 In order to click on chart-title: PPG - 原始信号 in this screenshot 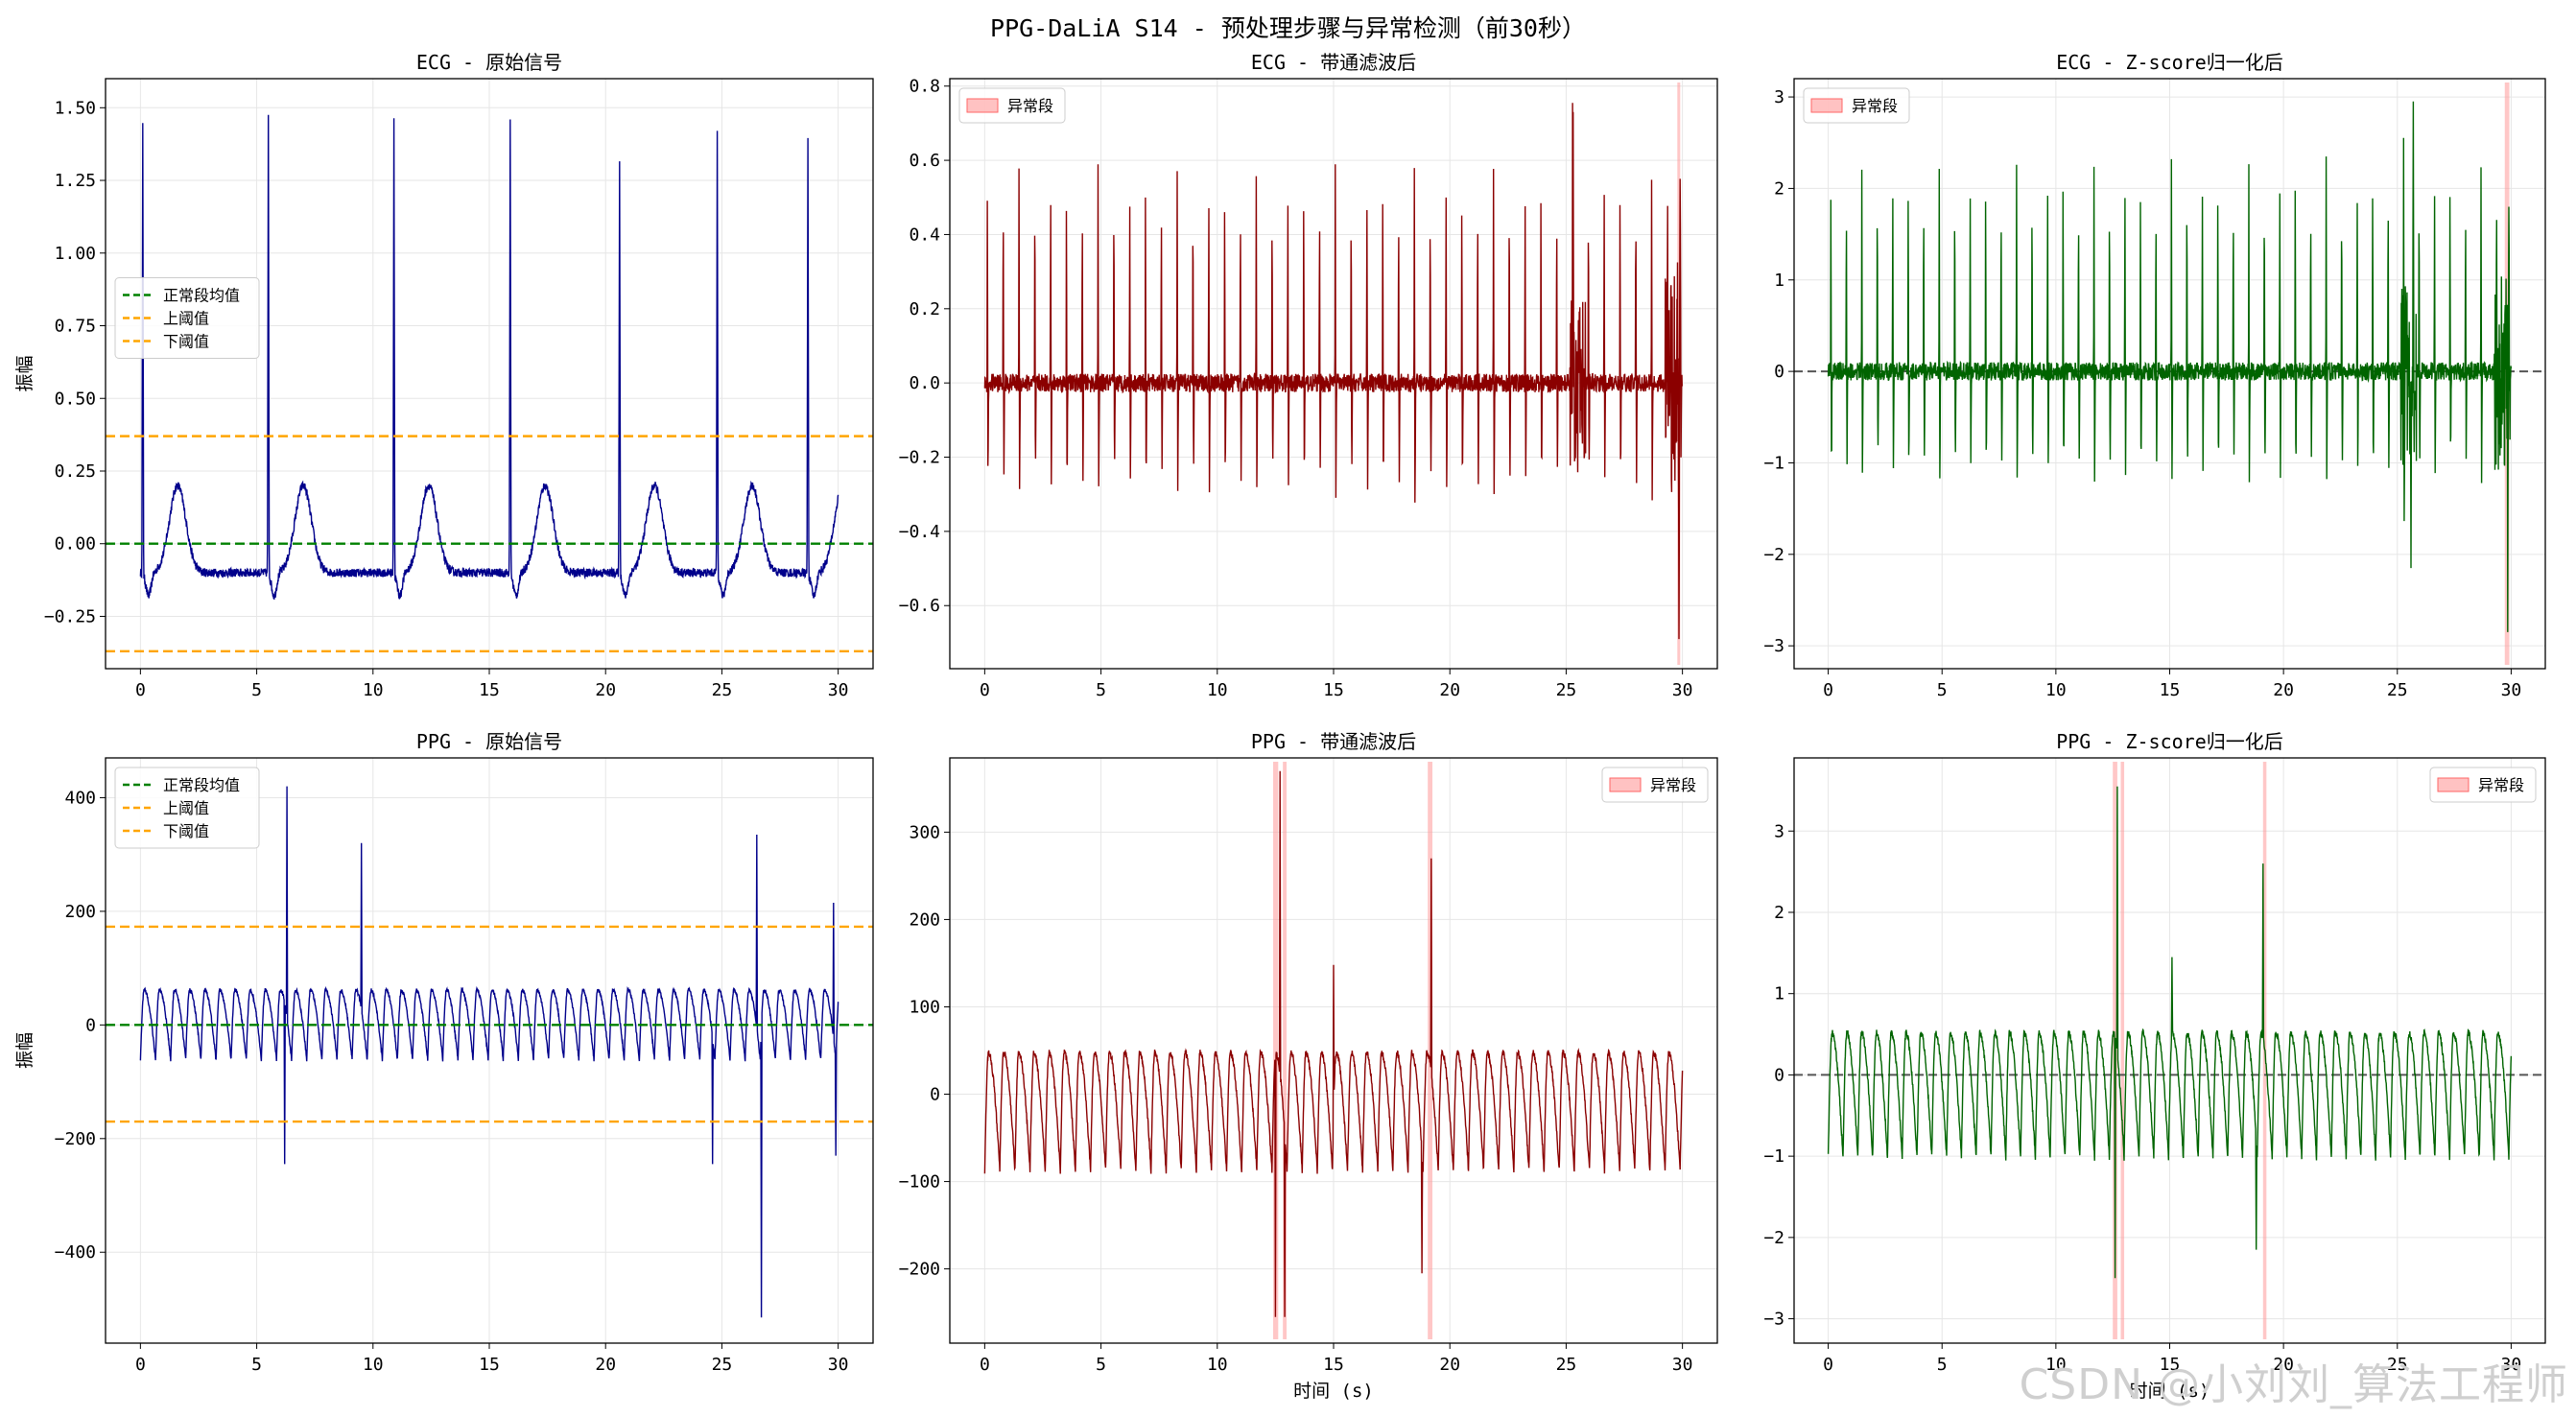, I will do `click(489, 741)`.